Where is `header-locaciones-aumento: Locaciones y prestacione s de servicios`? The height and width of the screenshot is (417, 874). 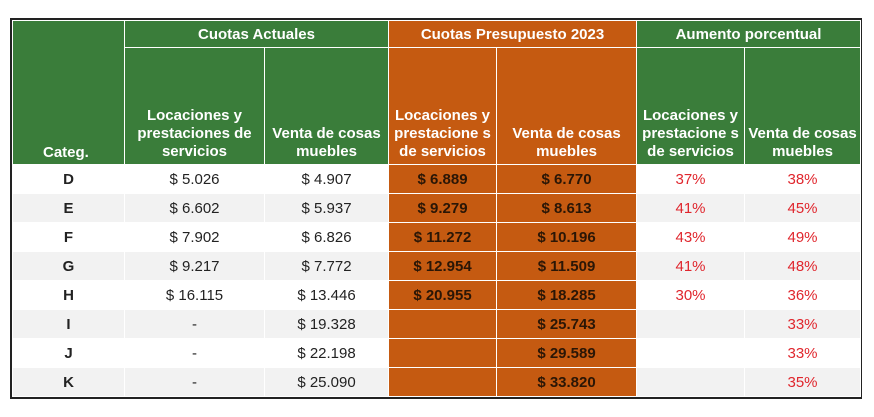
header-locaciones-aumento: Locaciones y prestacione s de servicios is located at coordinates (691, 106).